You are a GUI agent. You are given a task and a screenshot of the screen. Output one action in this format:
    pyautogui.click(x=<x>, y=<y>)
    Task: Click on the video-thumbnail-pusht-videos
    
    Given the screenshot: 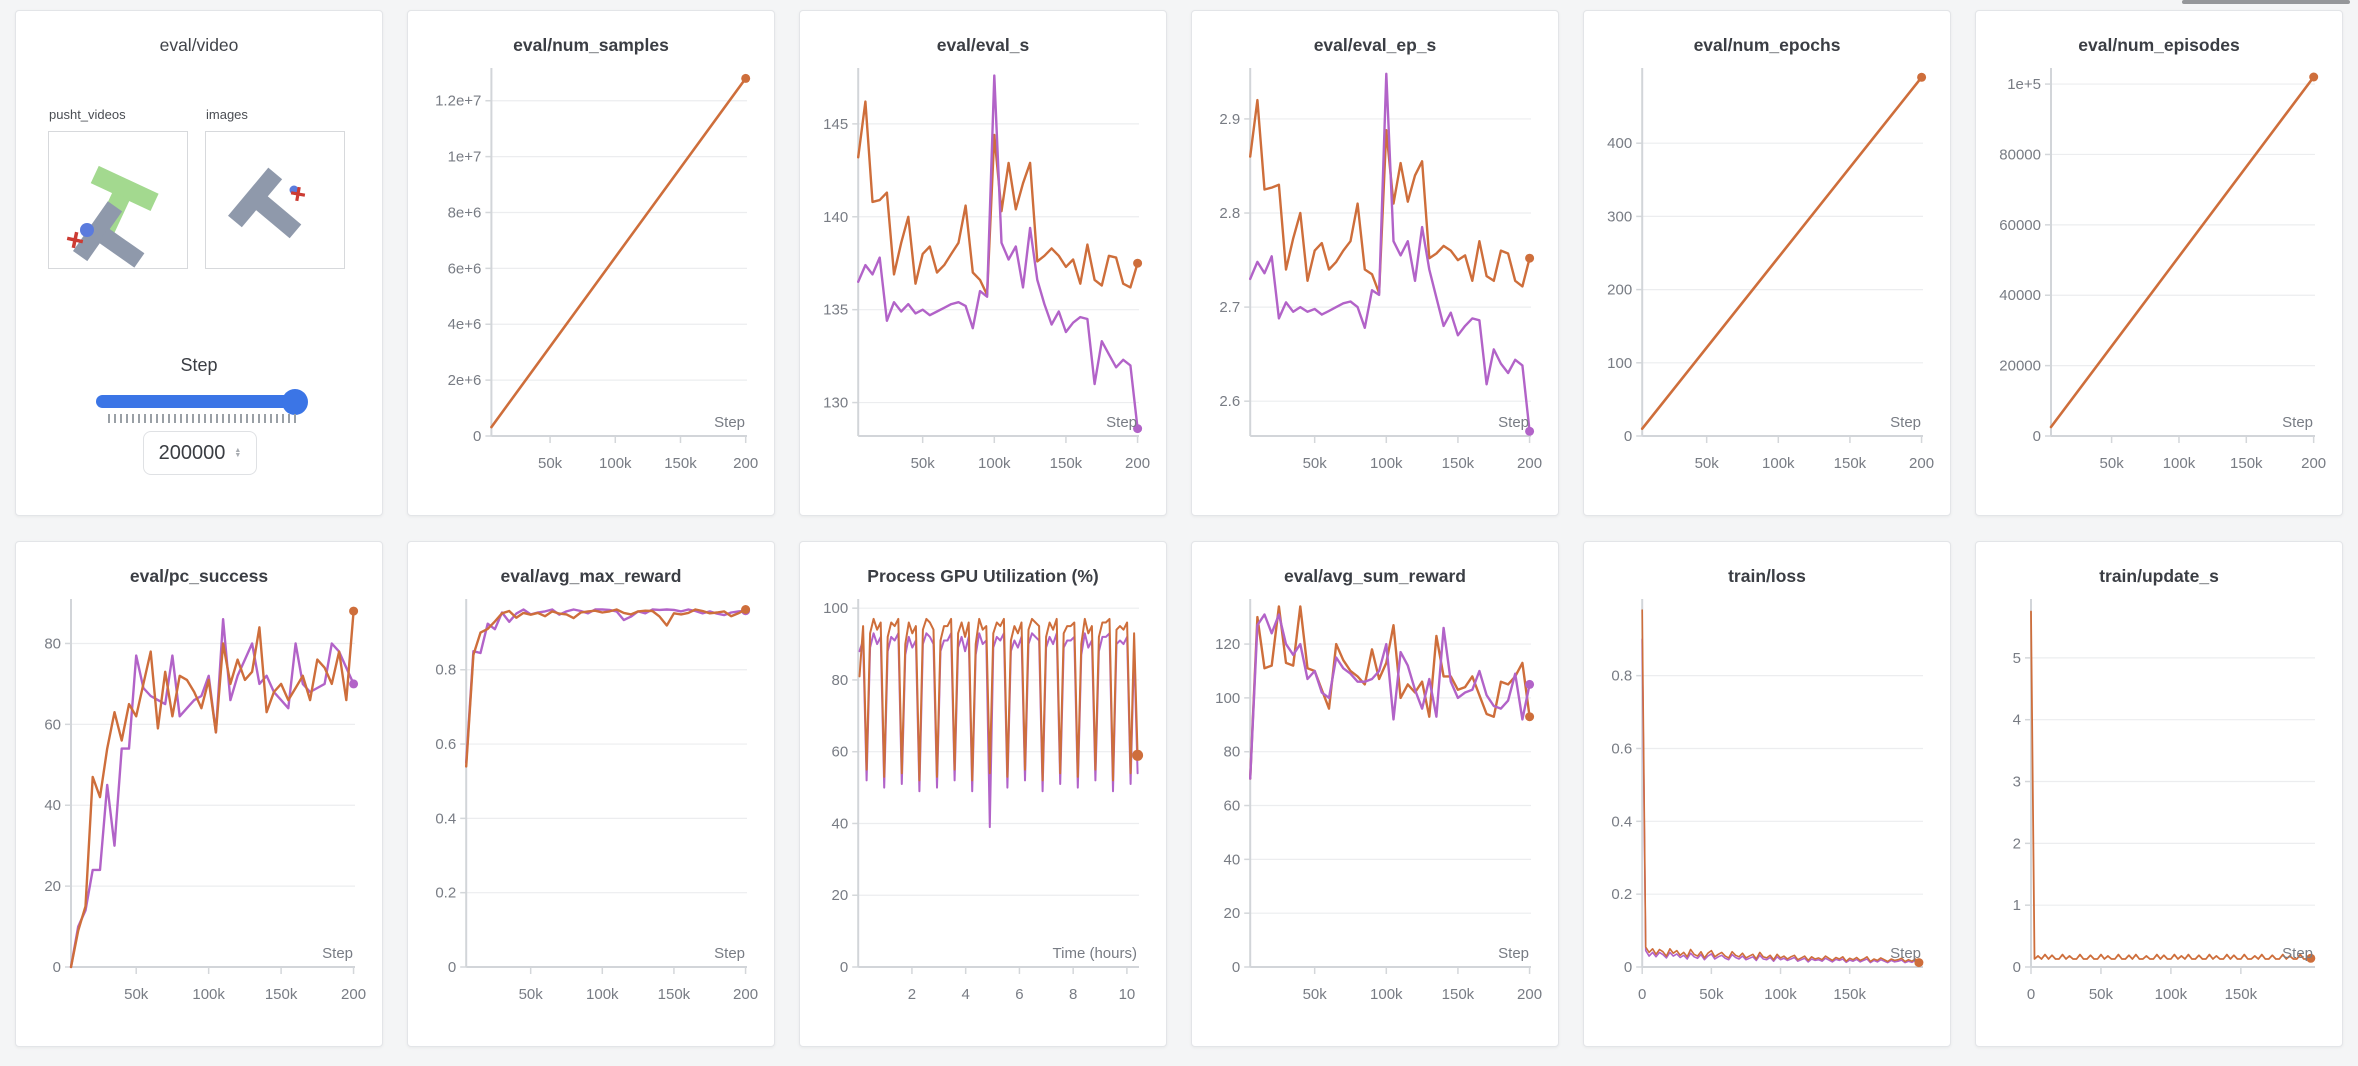 What is the action you would take?
    pyautogui.click(x=118, y=200)
    